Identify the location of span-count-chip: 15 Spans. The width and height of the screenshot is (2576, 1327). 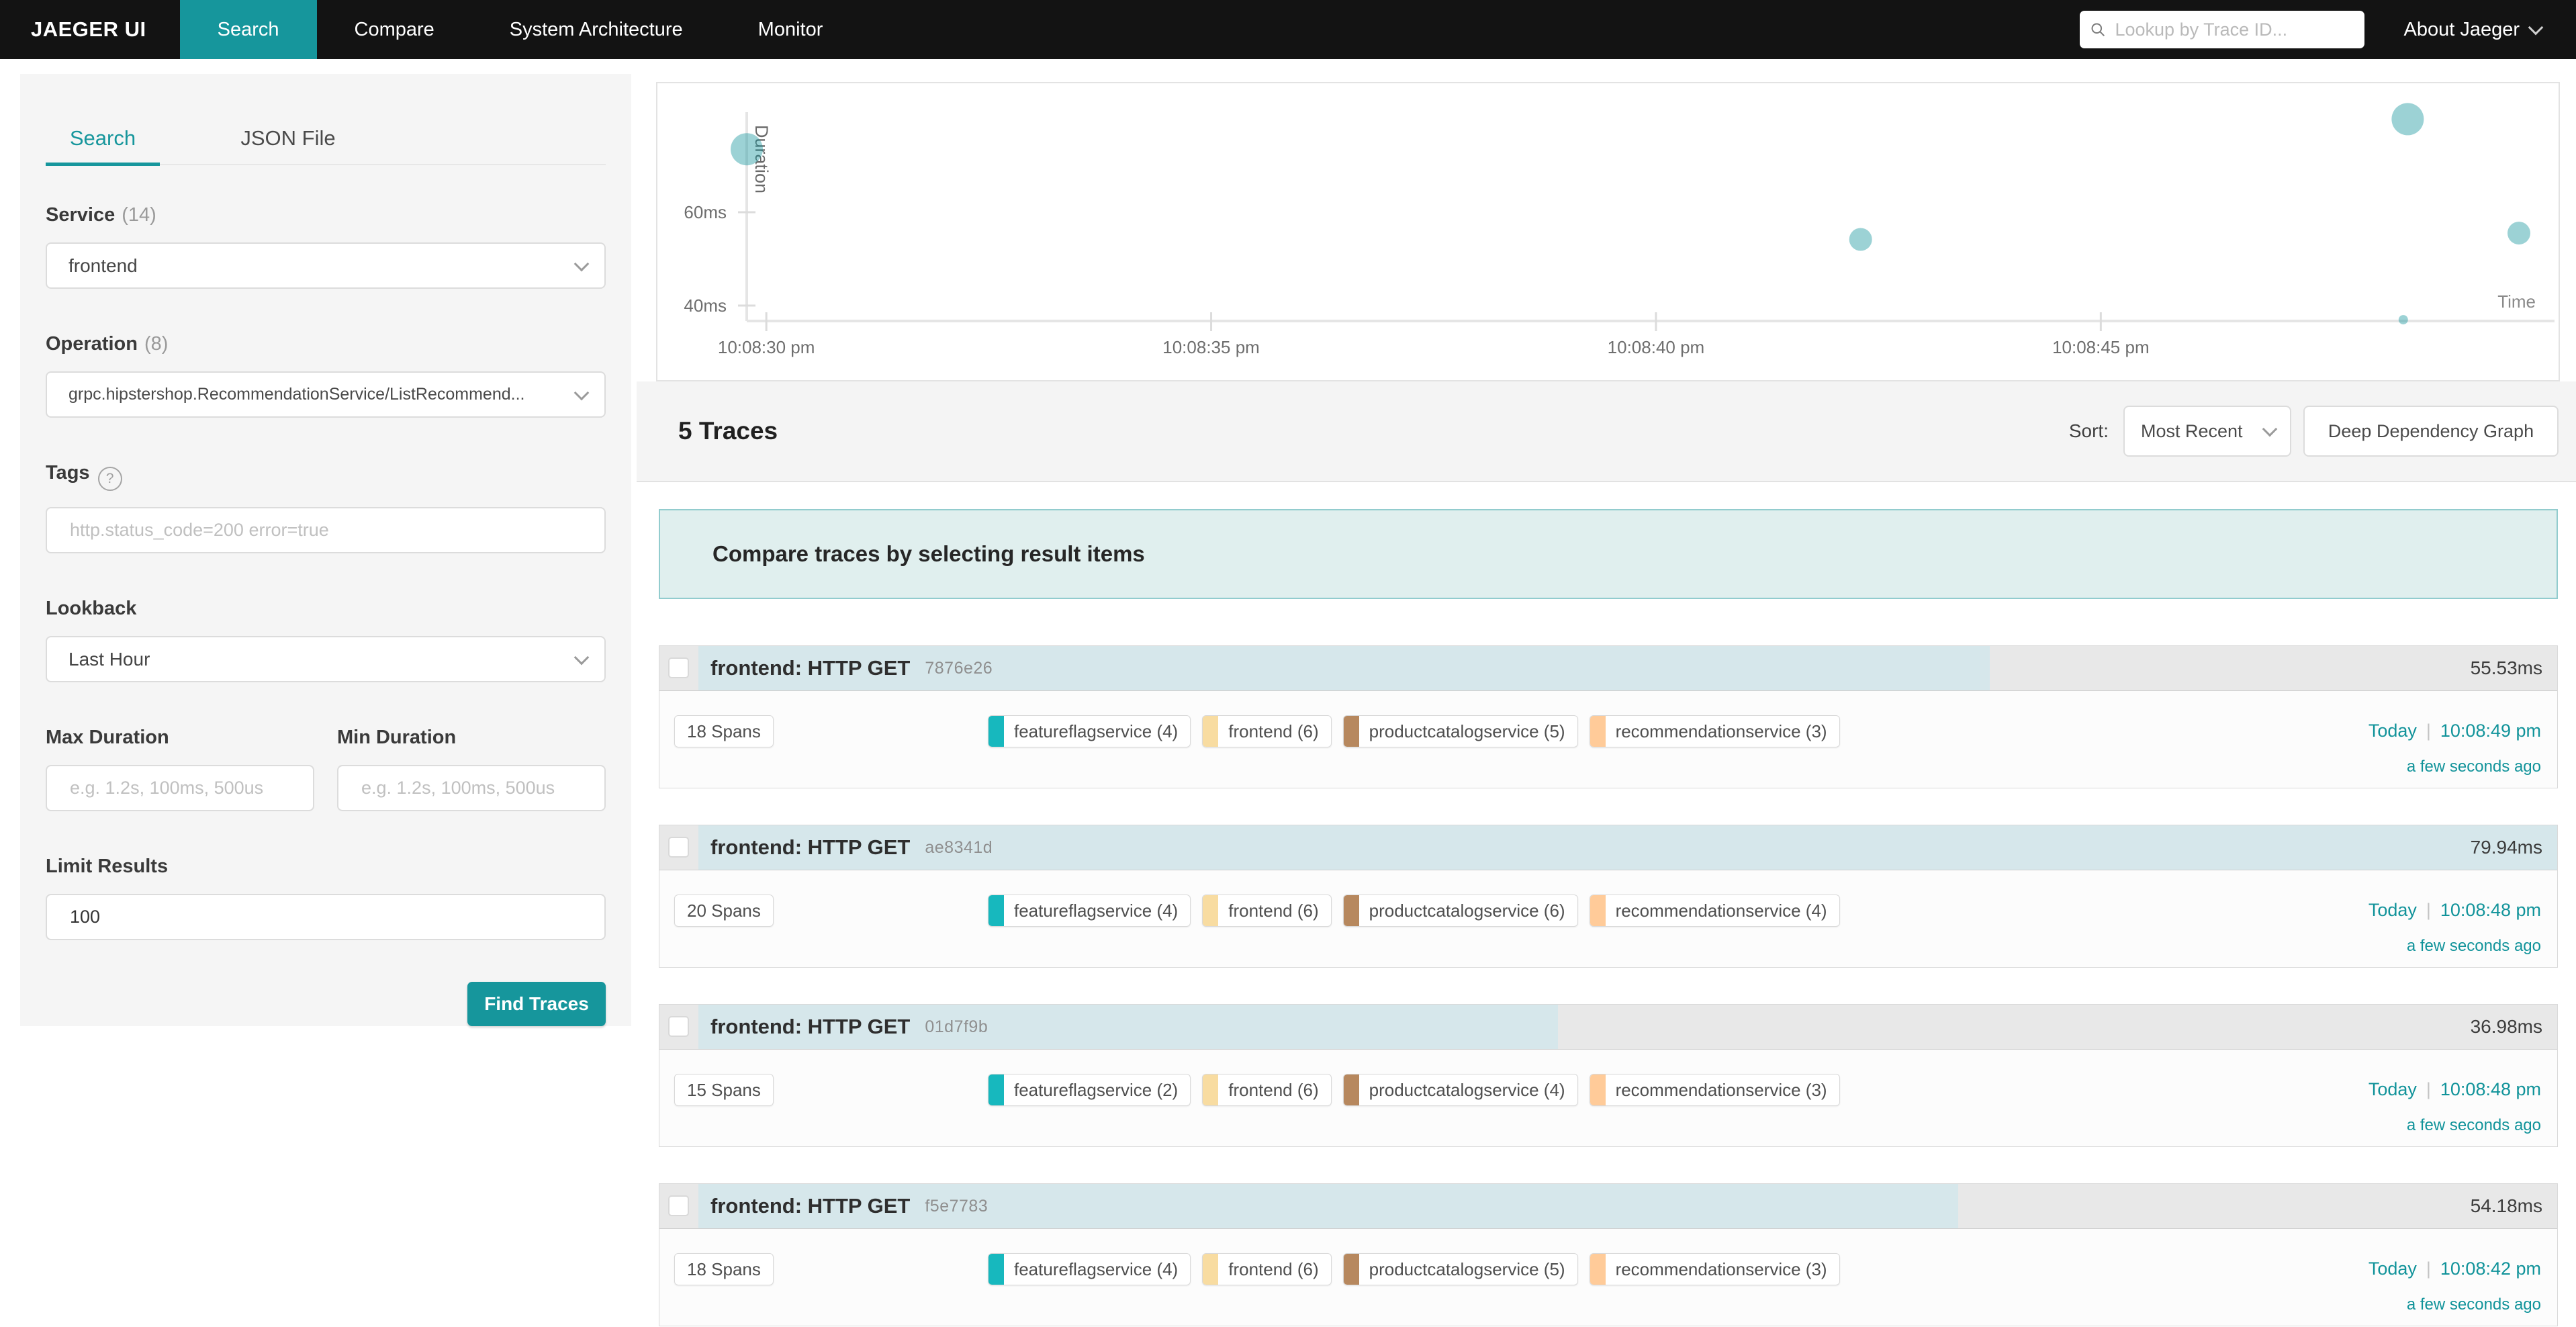
(724, 1090).